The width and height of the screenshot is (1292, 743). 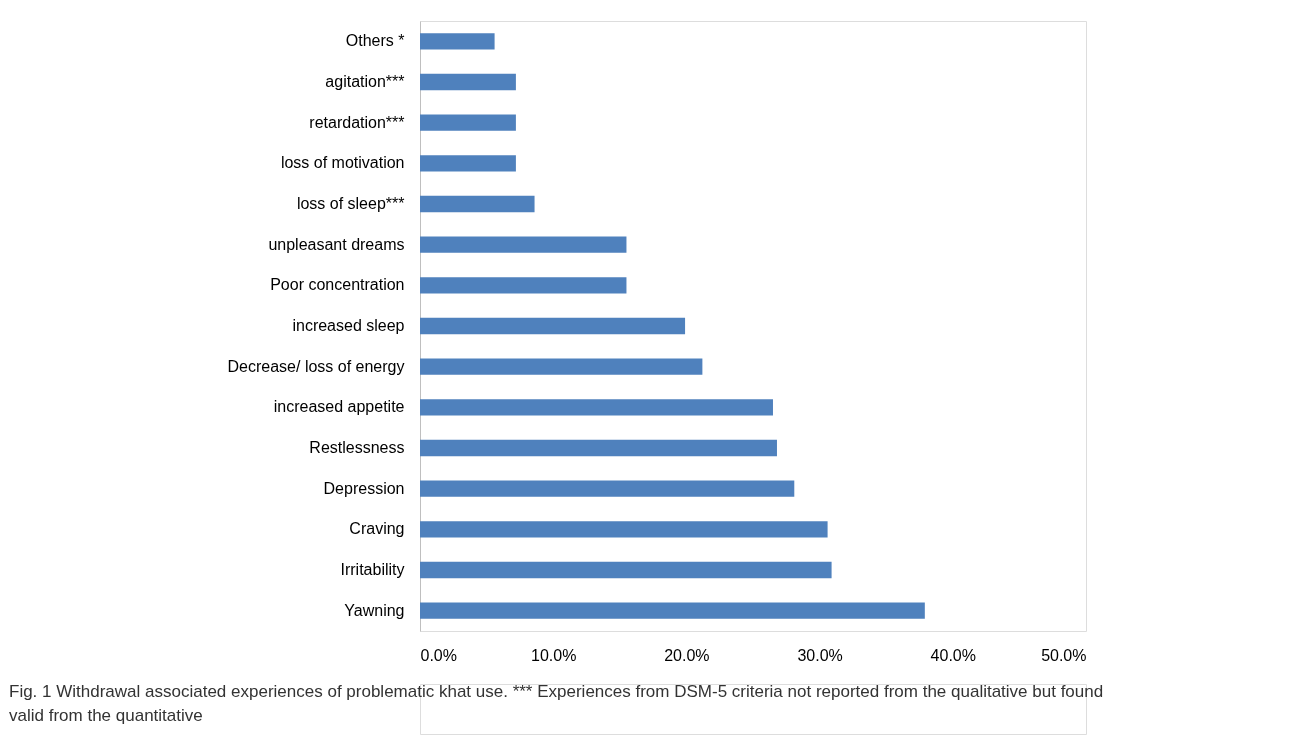 What do you see at coordinates (342, 163) in the screenshot?
I see `y-tick-label: loss of motivation` at bounding box center [342, 163].